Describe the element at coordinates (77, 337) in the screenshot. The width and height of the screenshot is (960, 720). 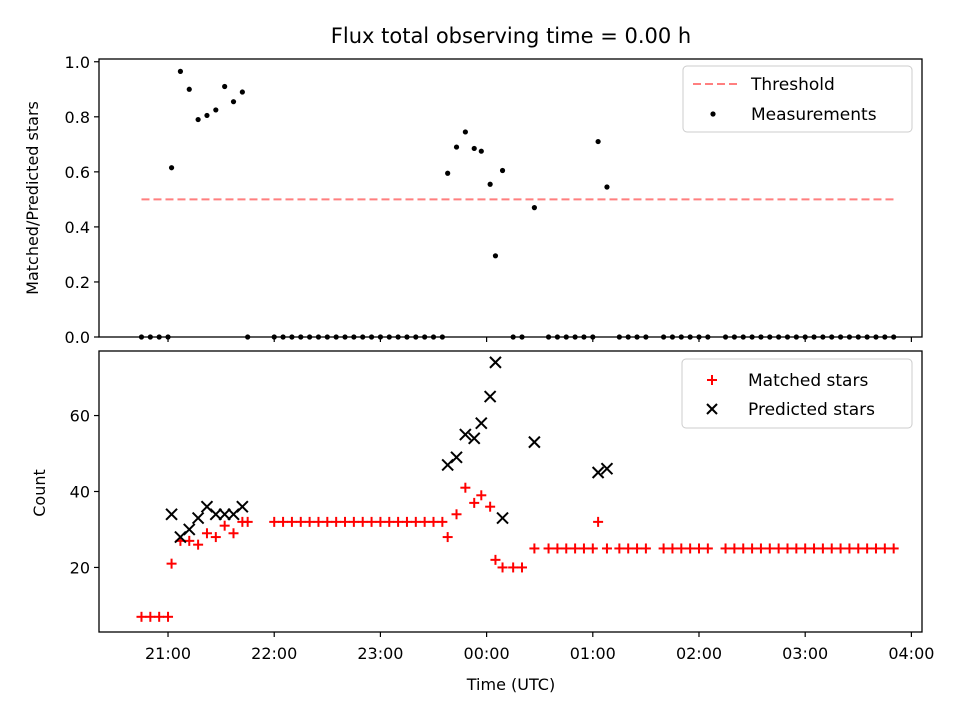
I see `ratio-y-tick-label: 0.0` at that location.